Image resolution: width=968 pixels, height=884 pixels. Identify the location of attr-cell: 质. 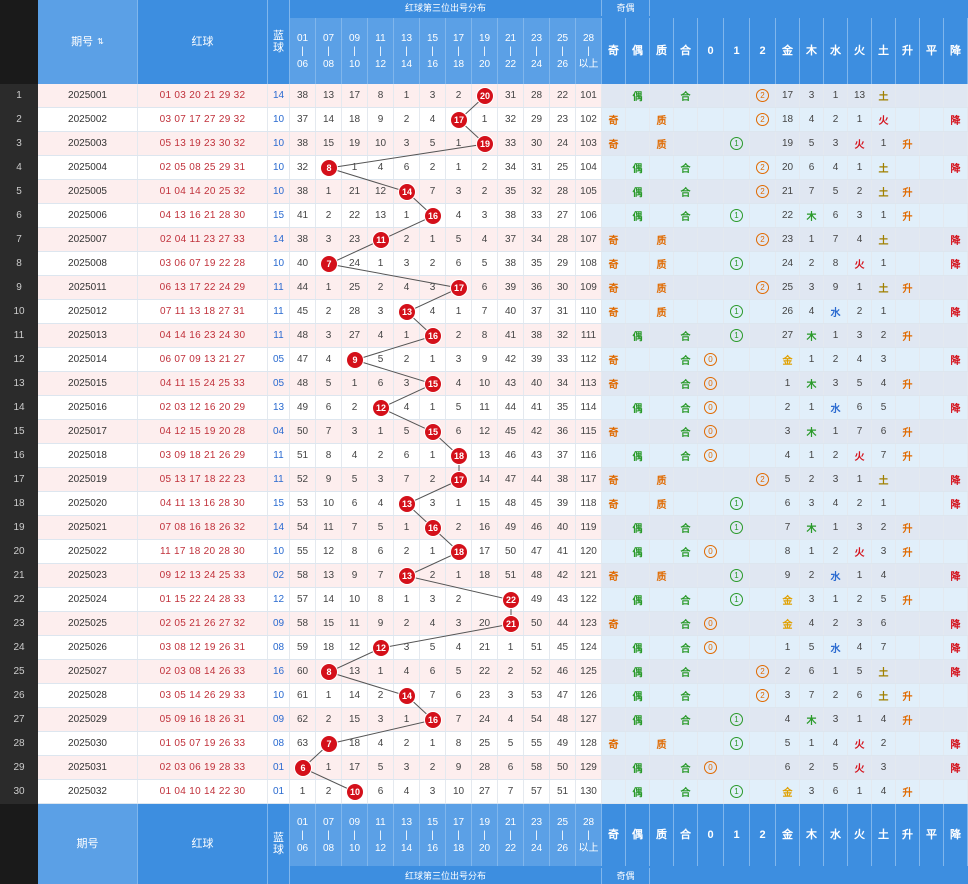
(662, 143).